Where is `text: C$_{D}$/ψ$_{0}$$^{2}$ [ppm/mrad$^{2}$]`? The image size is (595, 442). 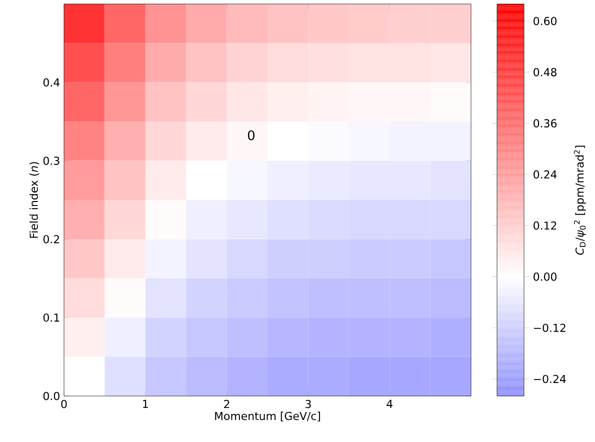 text: C$_{D}$/ψ$_{0}$$^{2}$ [ppm/mrad$^{2}$] is located at coordinates (580, 200).